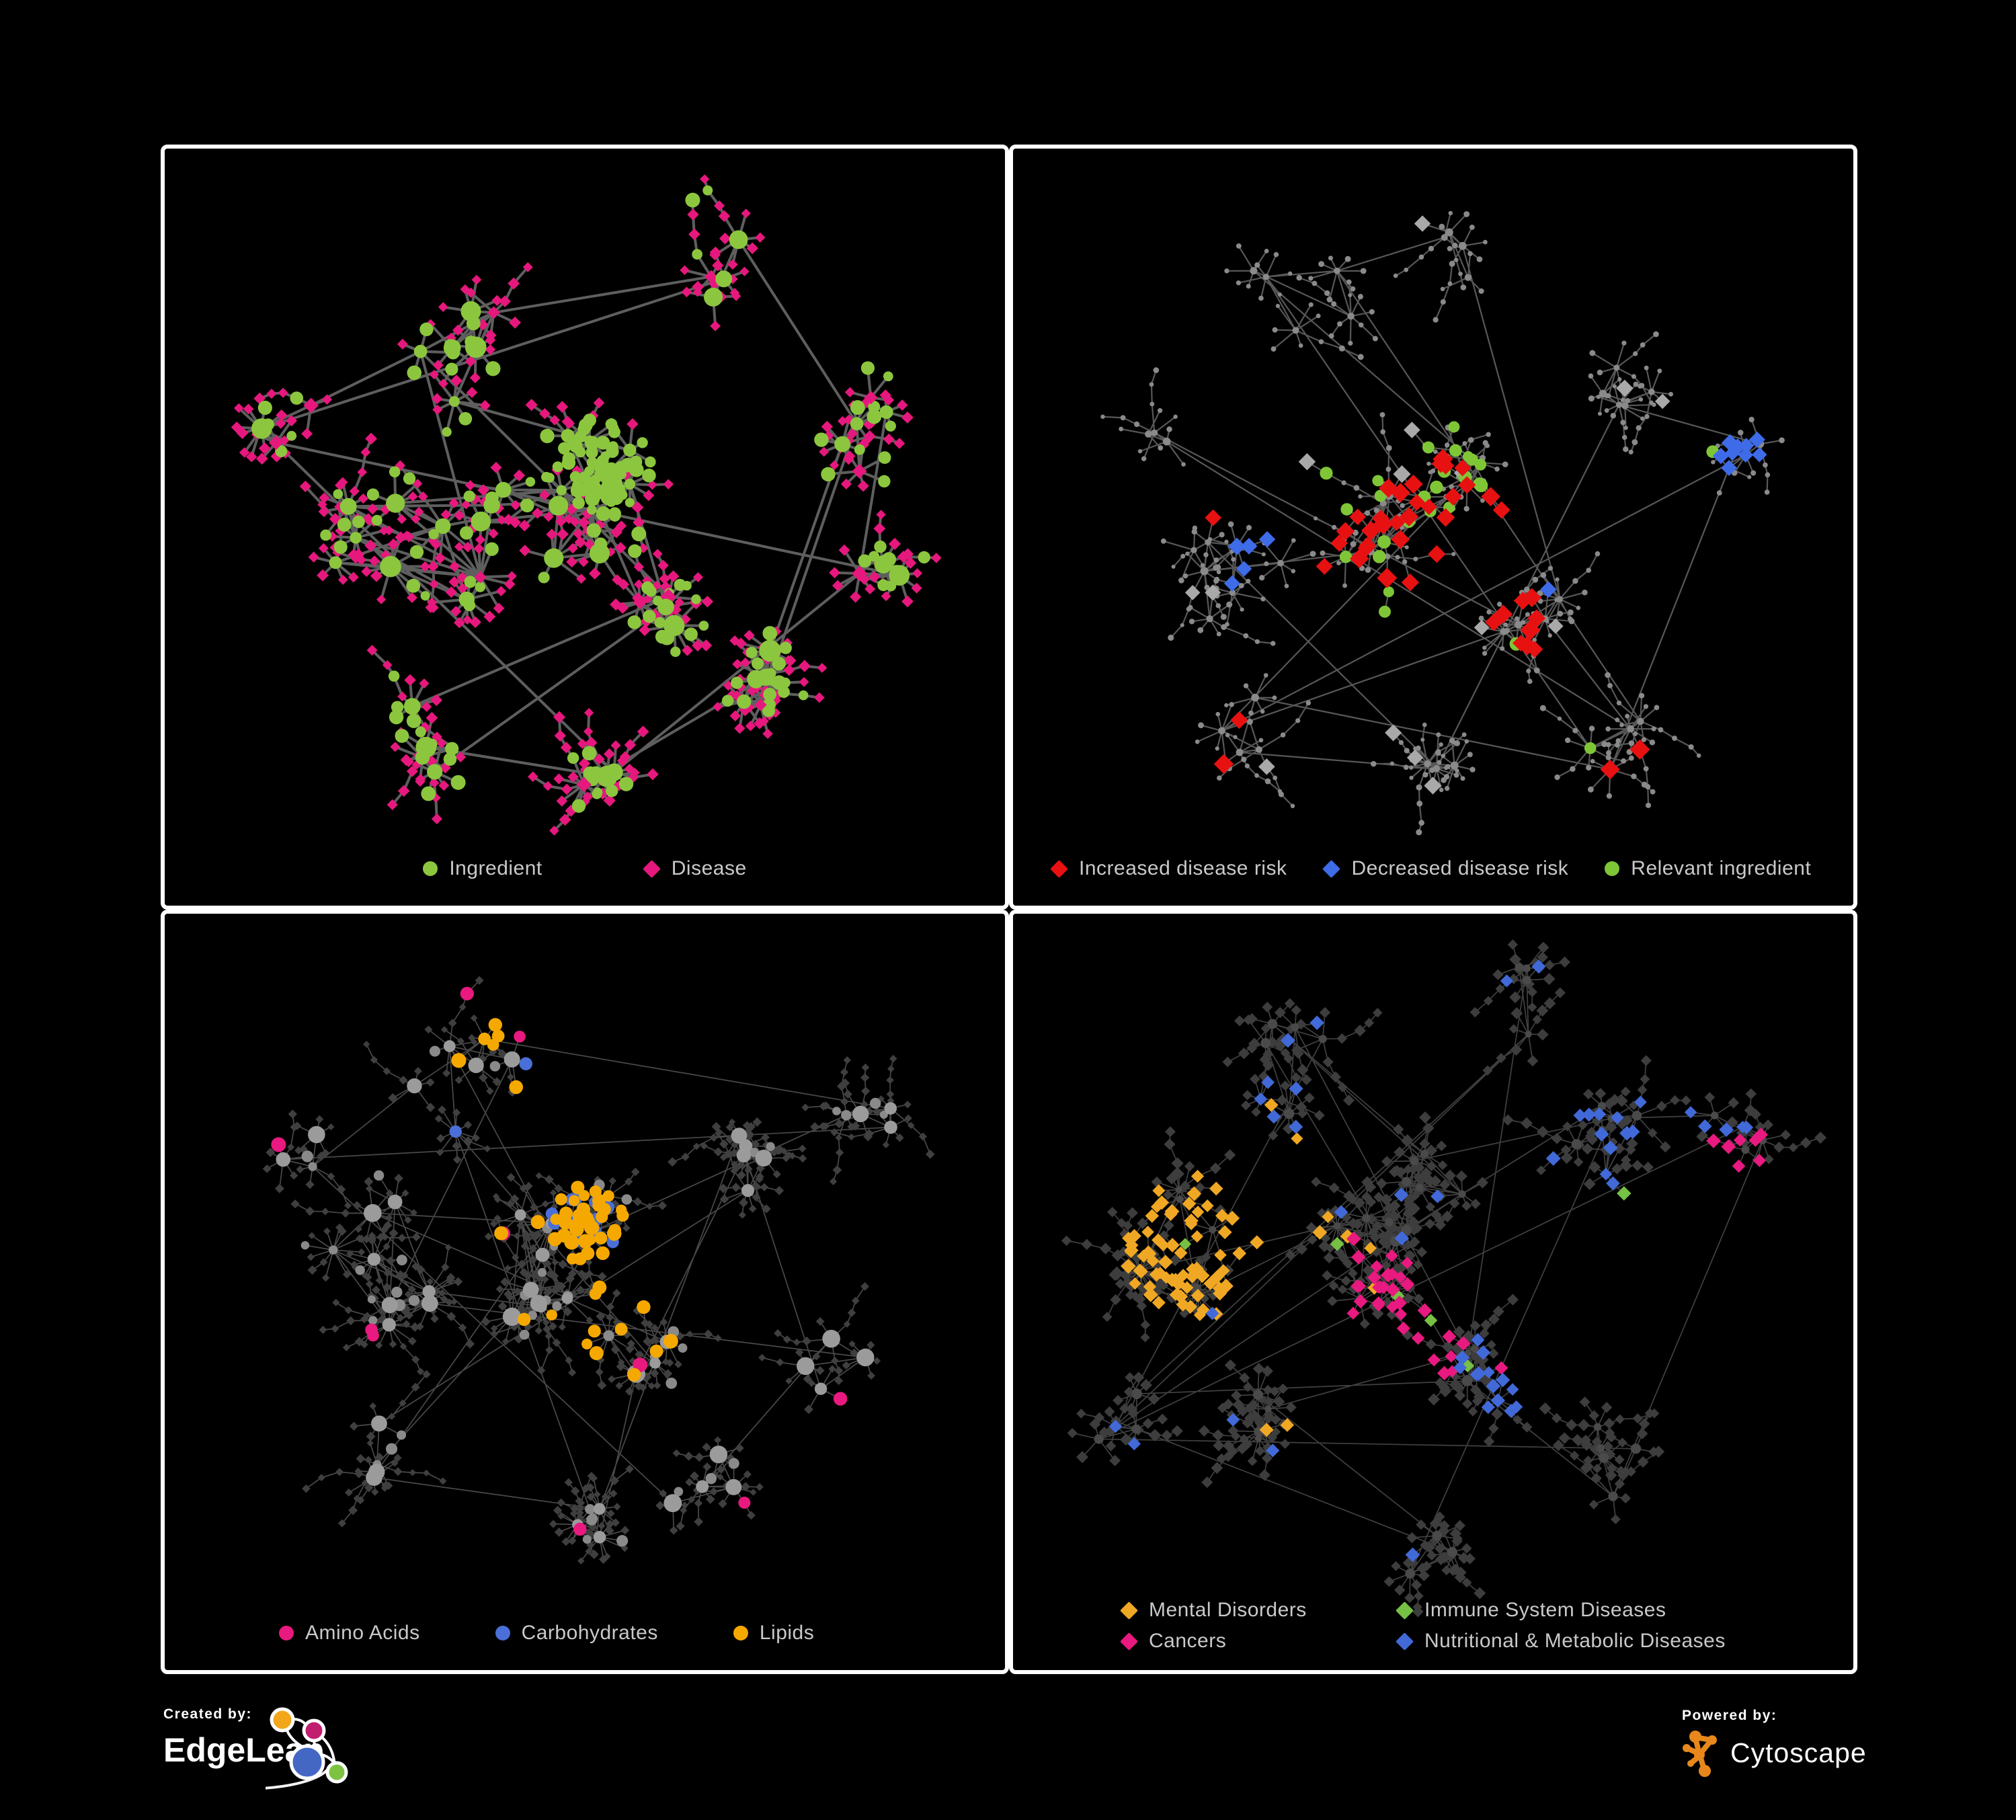 The image size is (2016, 1820). Describe the element at coordinates (1700, 1754) in the screenshot. I see `cytoscape-logo-icon` at that location.